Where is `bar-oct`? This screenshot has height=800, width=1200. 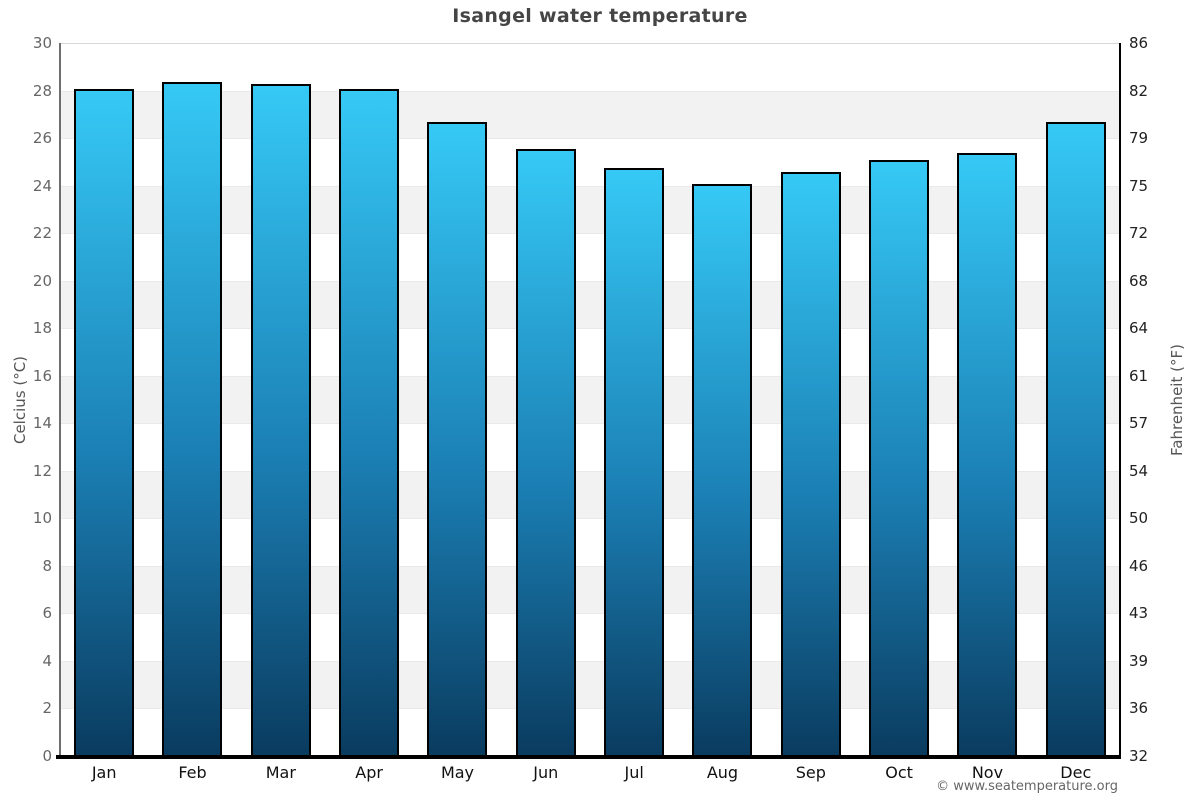 bar-oct is located at coordinates (899, 458).